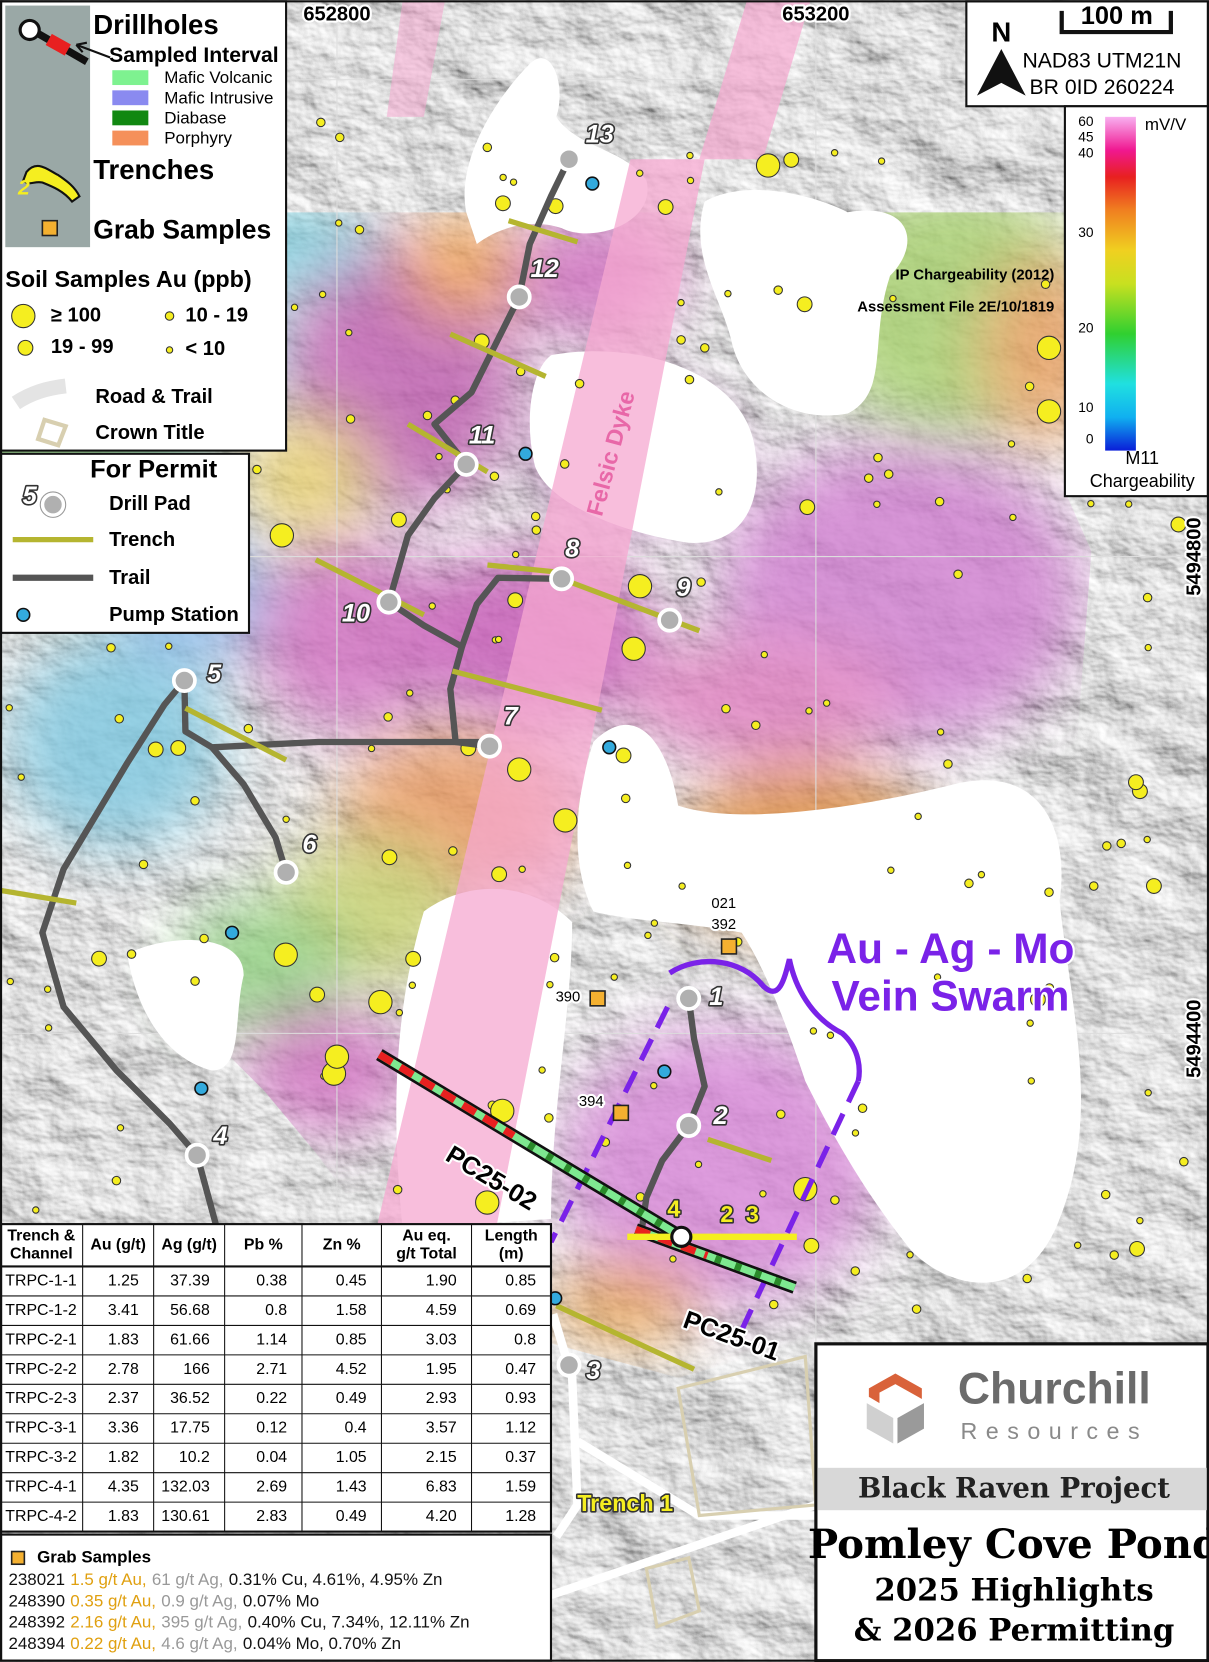  Describe the element at coordinates (123, 1428) in the screenshot. I see `table-cell: 3.36` at that location.